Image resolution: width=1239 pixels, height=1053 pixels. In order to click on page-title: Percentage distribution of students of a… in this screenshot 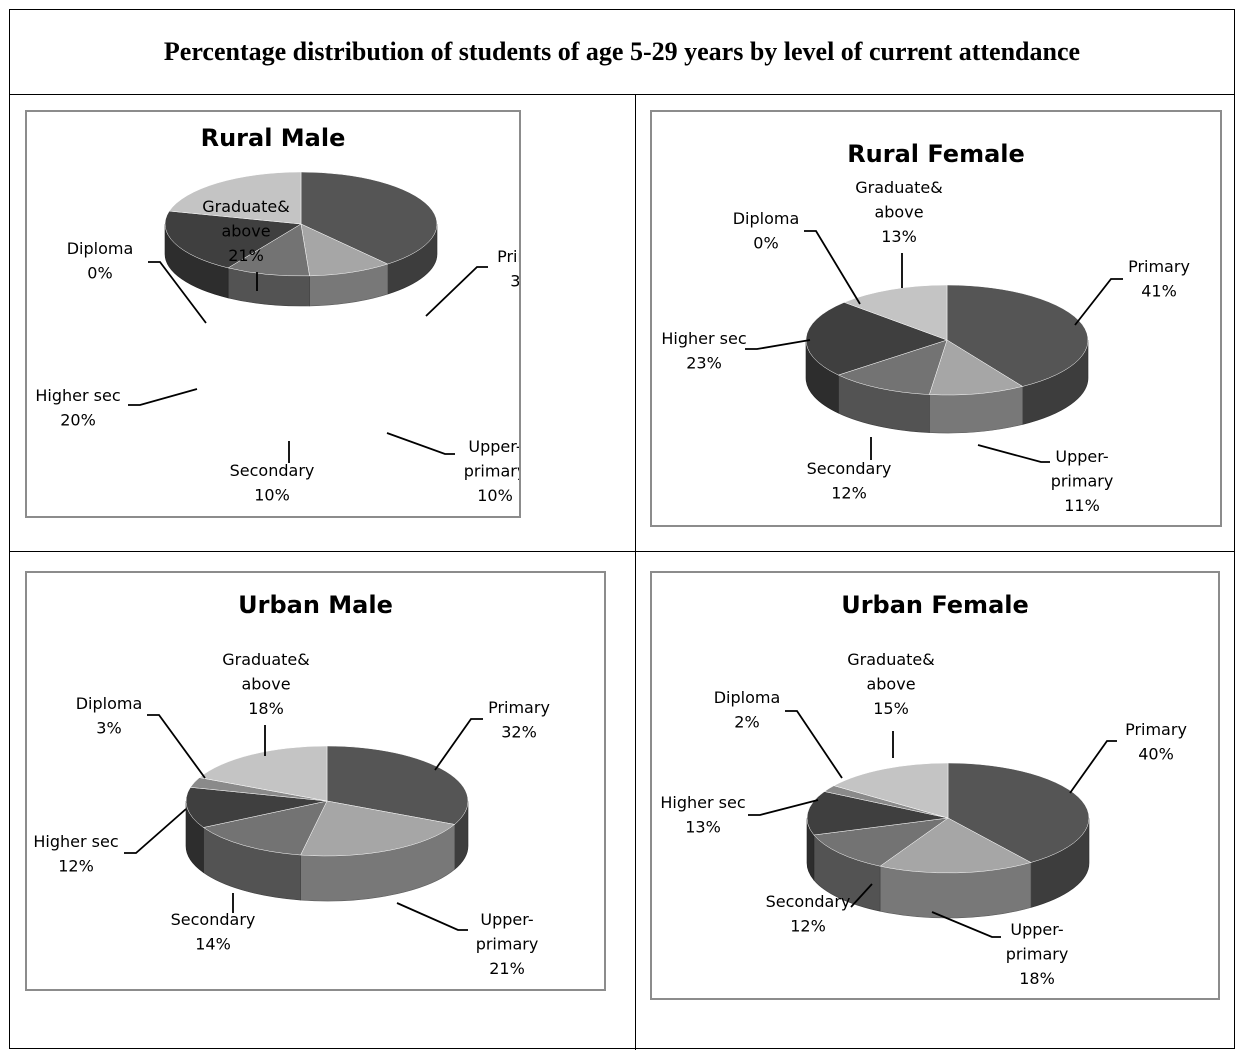, I will do `click(622, 51)`.